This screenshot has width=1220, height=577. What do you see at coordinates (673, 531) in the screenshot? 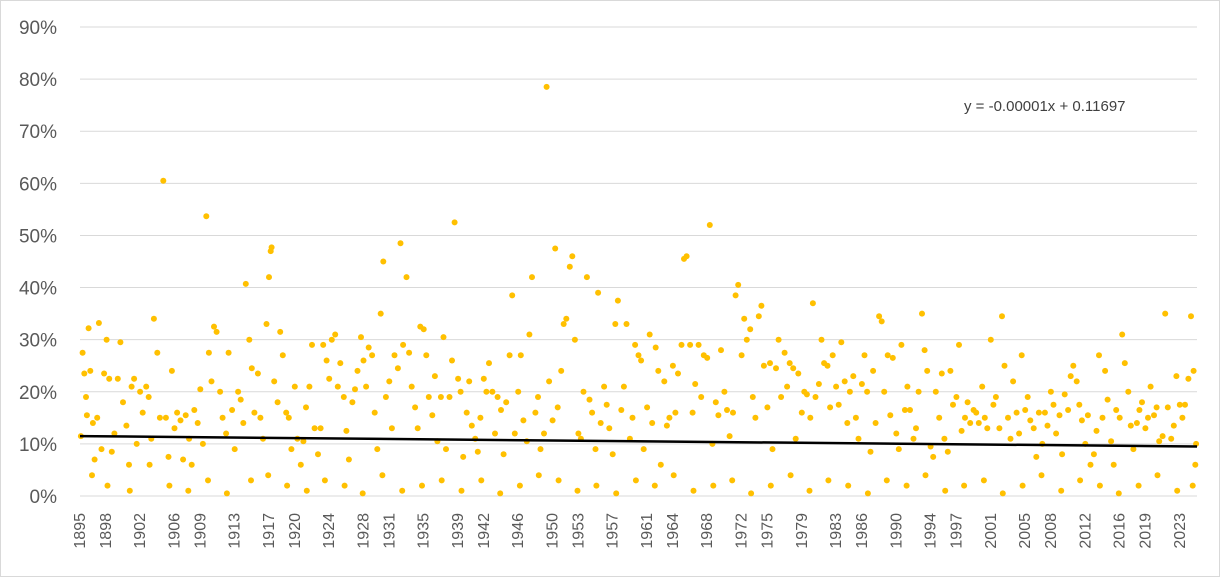
I see `x-tick-label: 1964` at bounding box center [673, 531].